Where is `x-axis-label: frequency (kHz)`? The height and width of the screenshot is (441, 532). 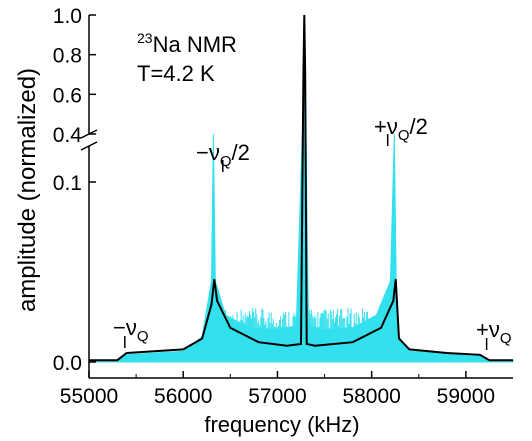 x-axis-label: frequency (kHz) is located at coordinates (281, 424).